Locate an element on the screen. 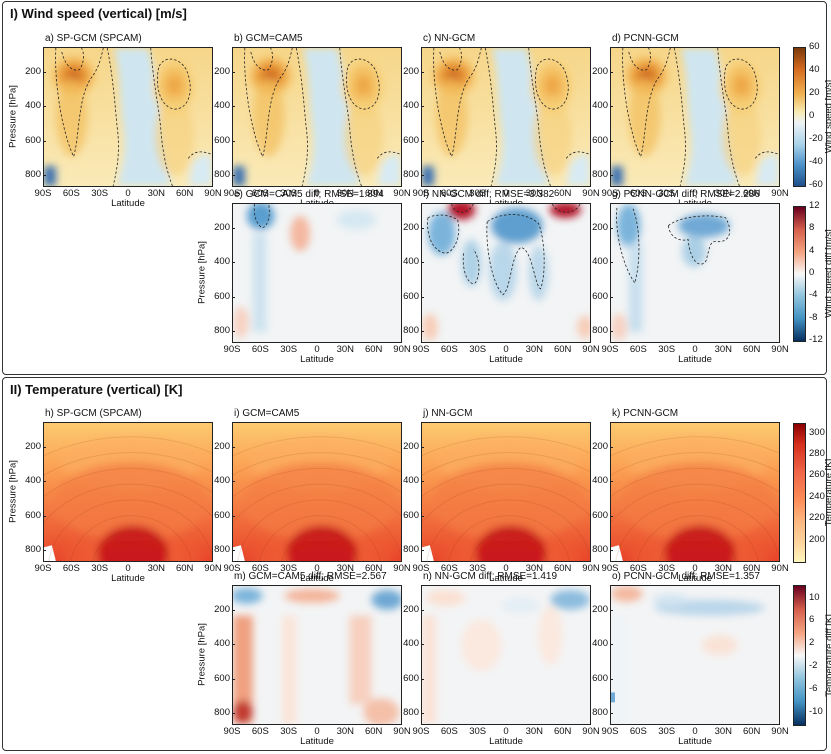  colorbar-winddiff is located at coordinates (799, 274).